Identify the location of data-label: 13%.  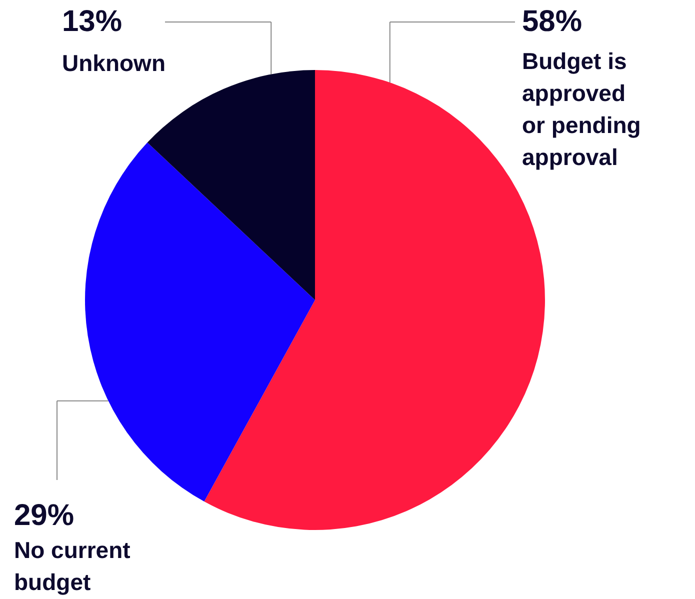
(92, 21).